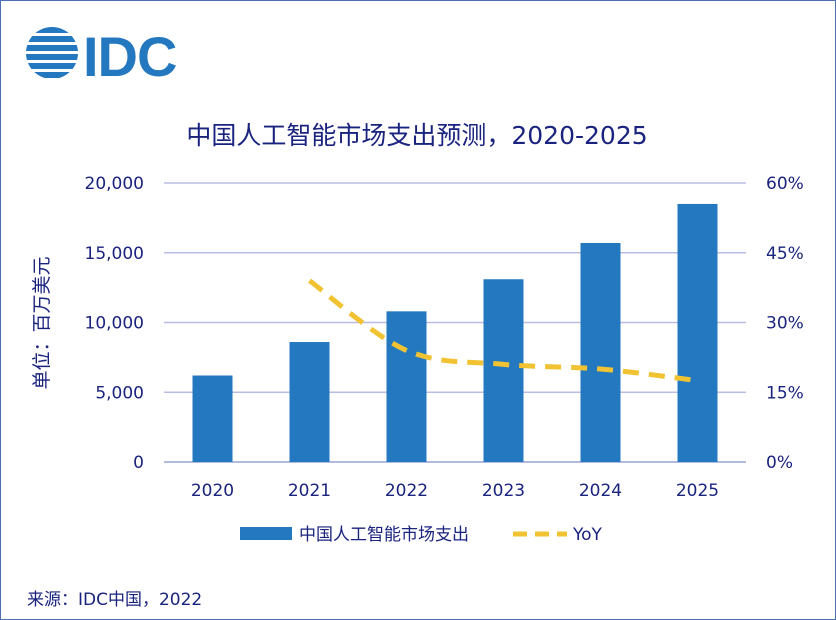 The image size is (836, 620). Describe the element at coordinates (697, 491) in the screenshot. I see `x-tick-label: 2025` at that location.